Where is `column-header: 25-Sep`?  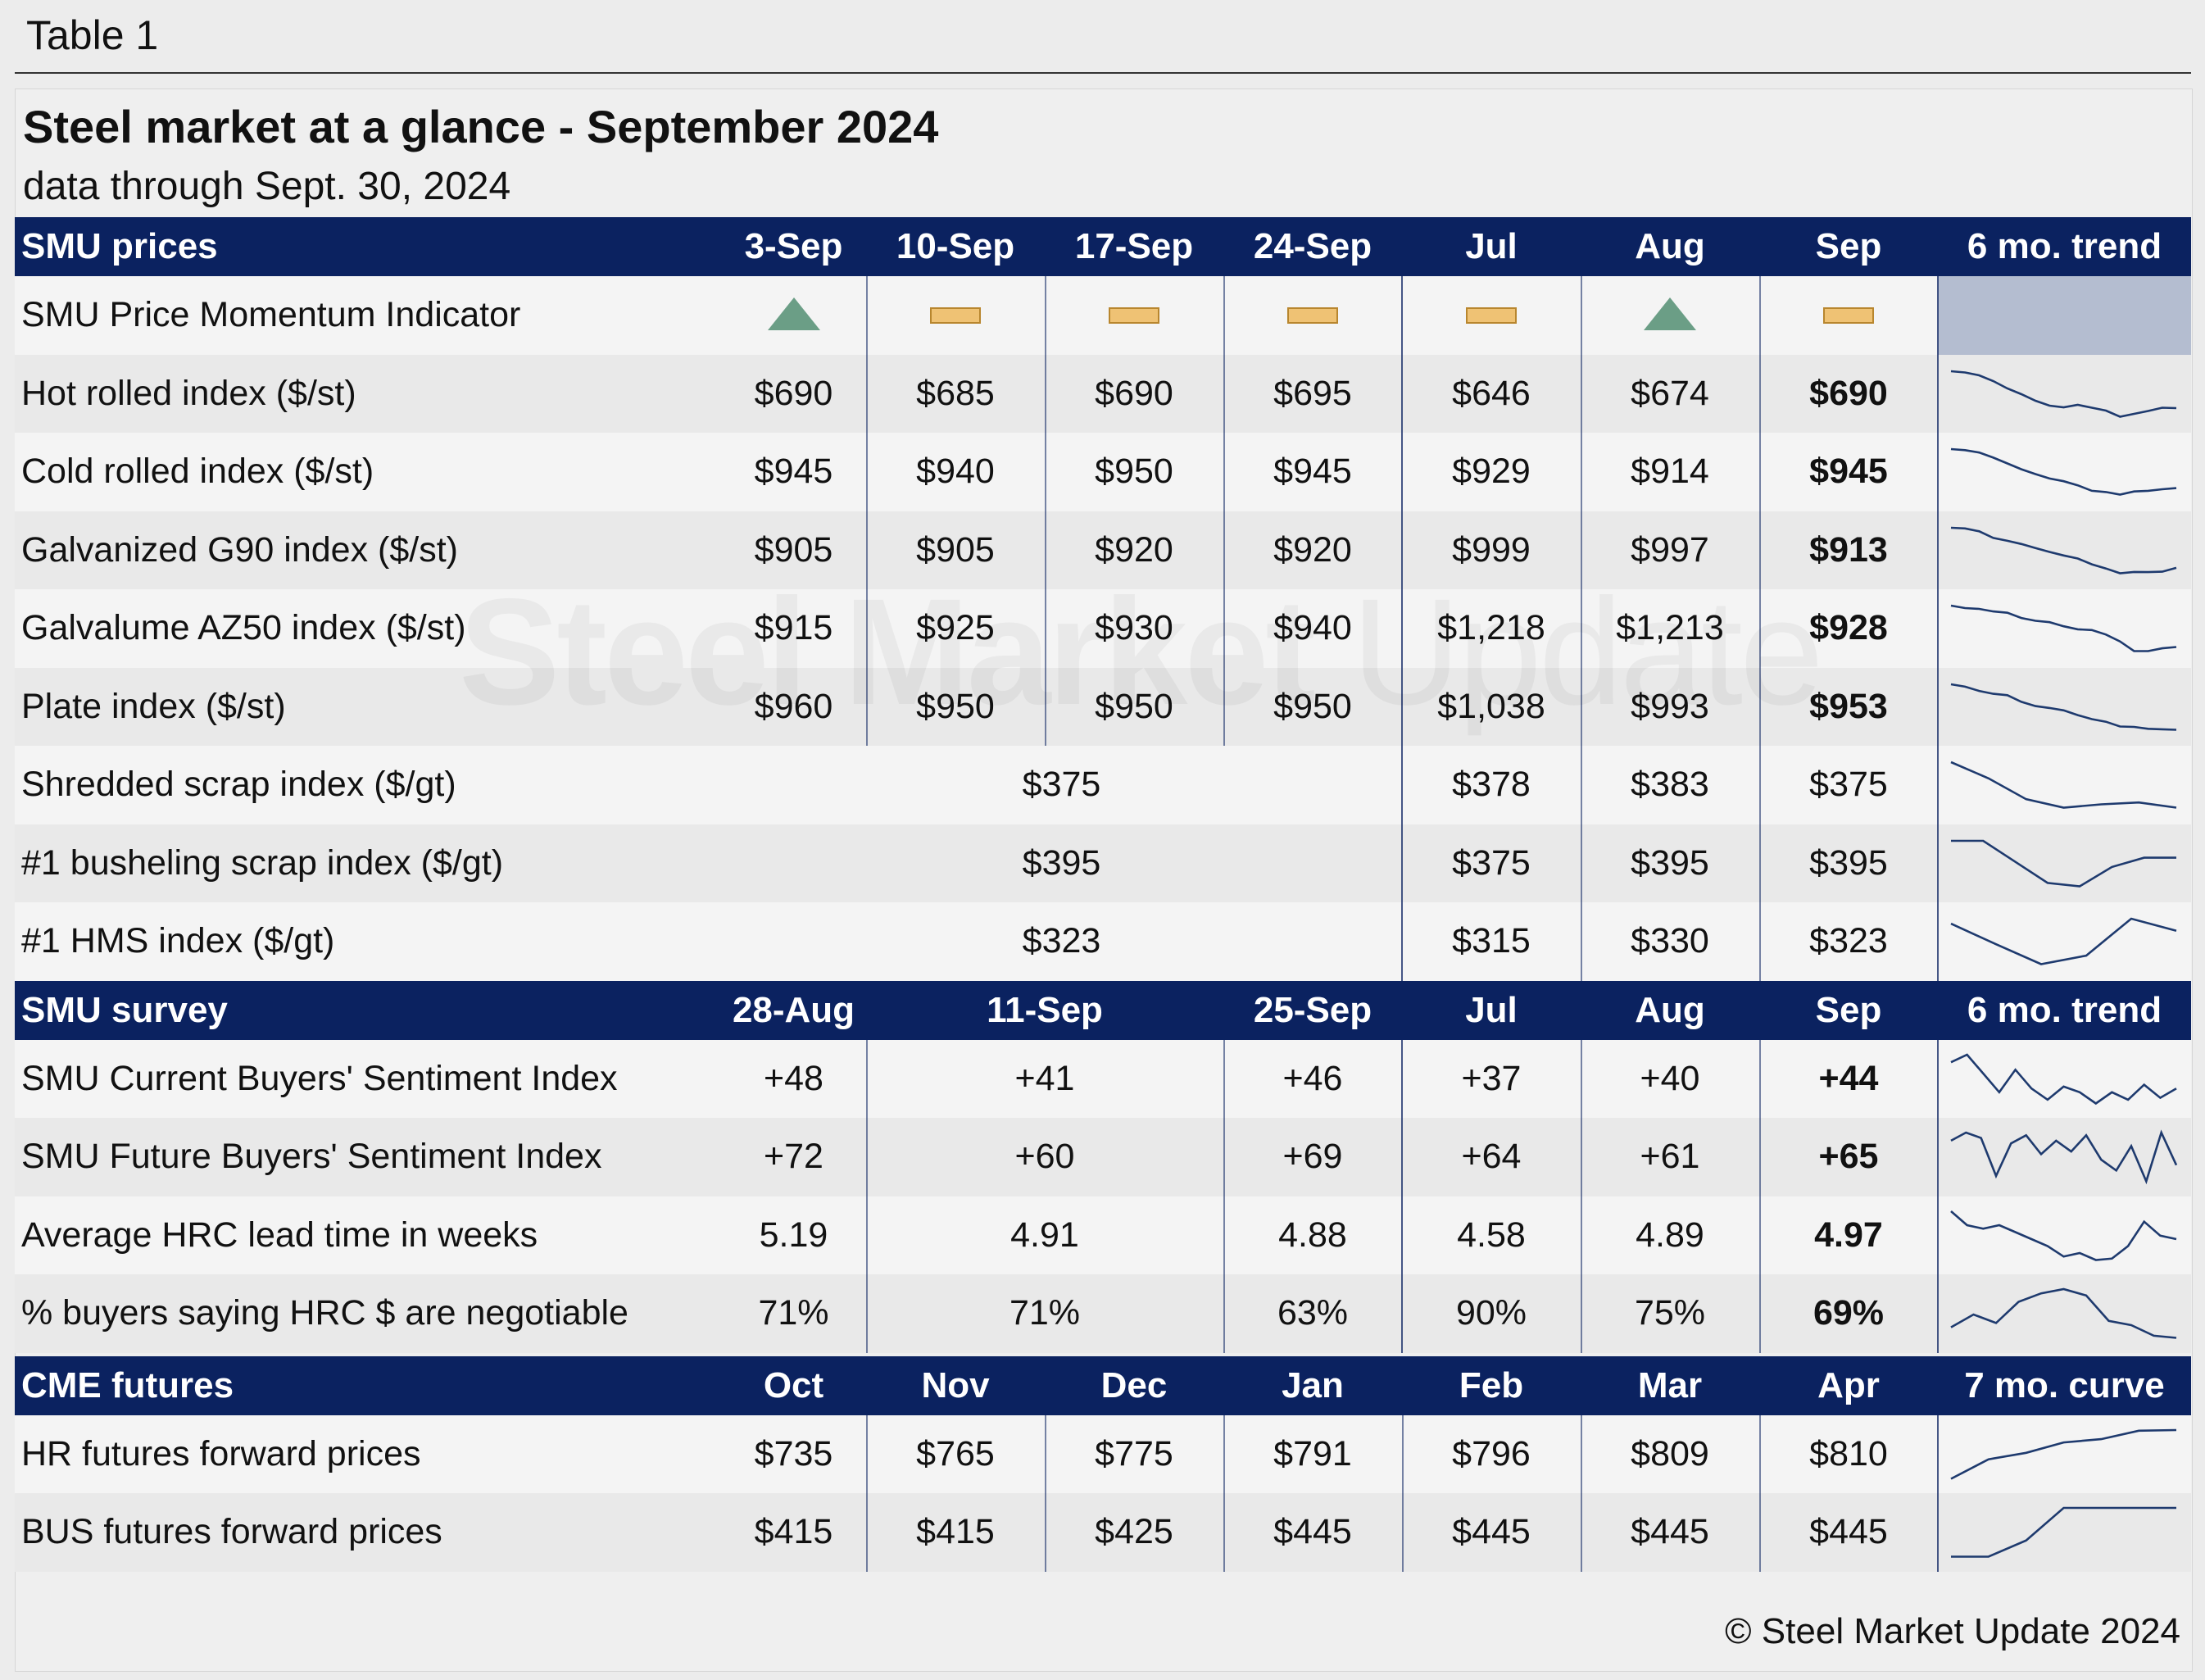
column-header: 25-Sep is located at coordinates (1312, 1010).